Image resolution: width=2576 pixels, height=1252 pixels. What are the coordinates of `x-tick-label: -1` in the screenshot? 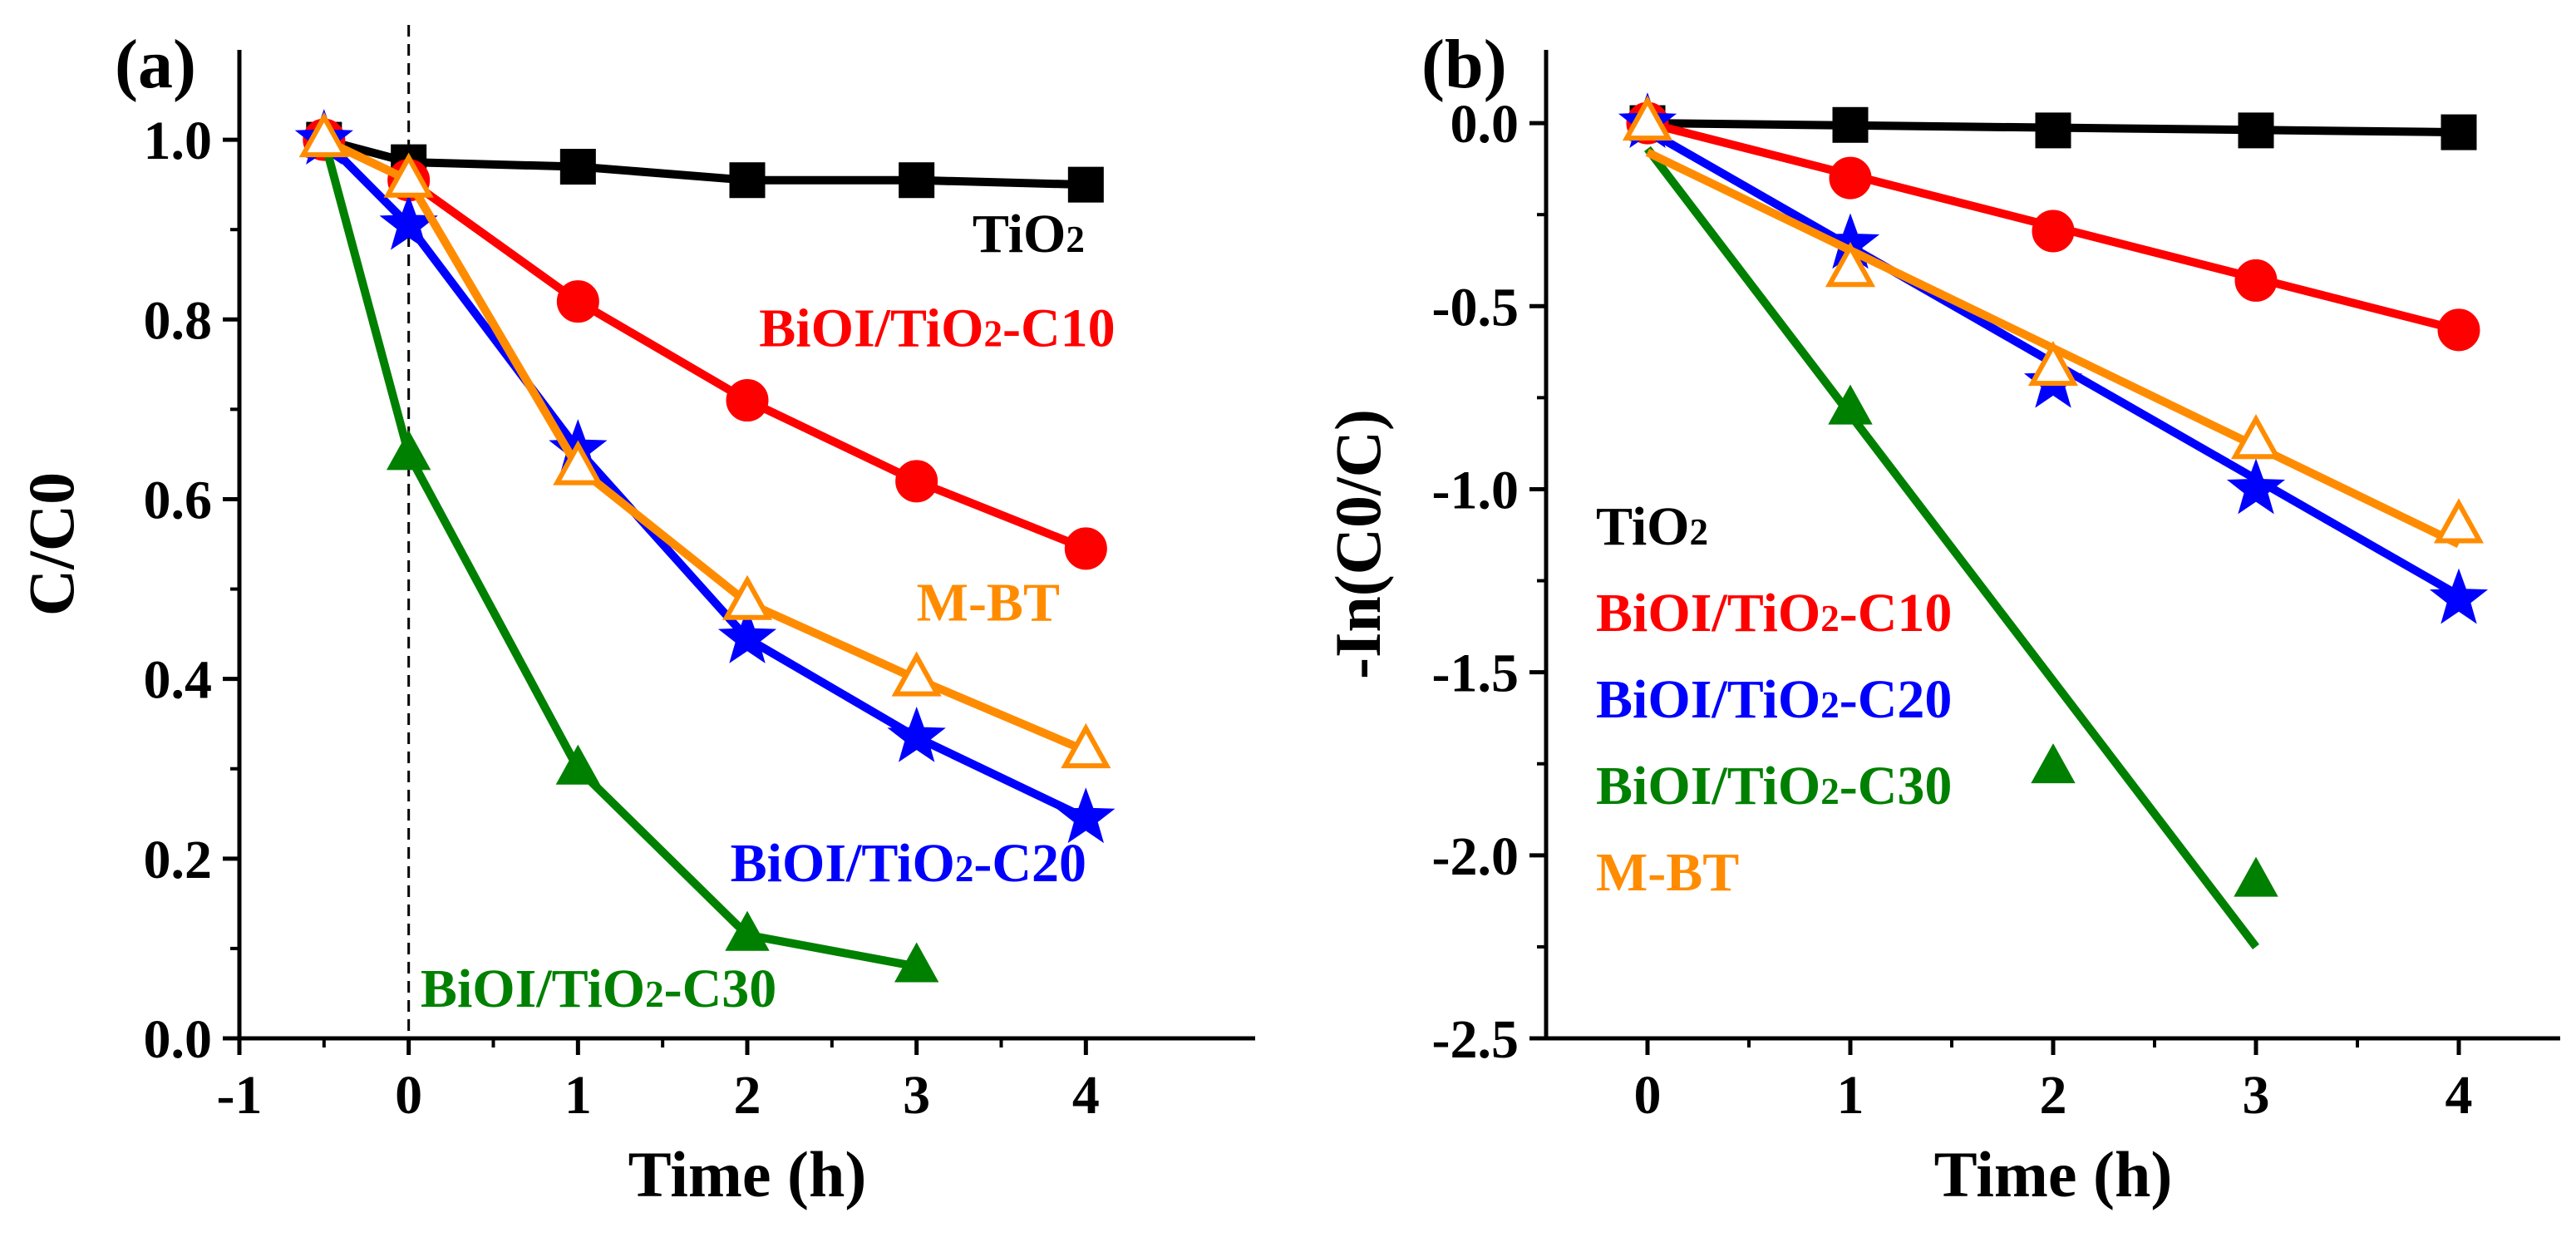 It's located at (240, 1095).